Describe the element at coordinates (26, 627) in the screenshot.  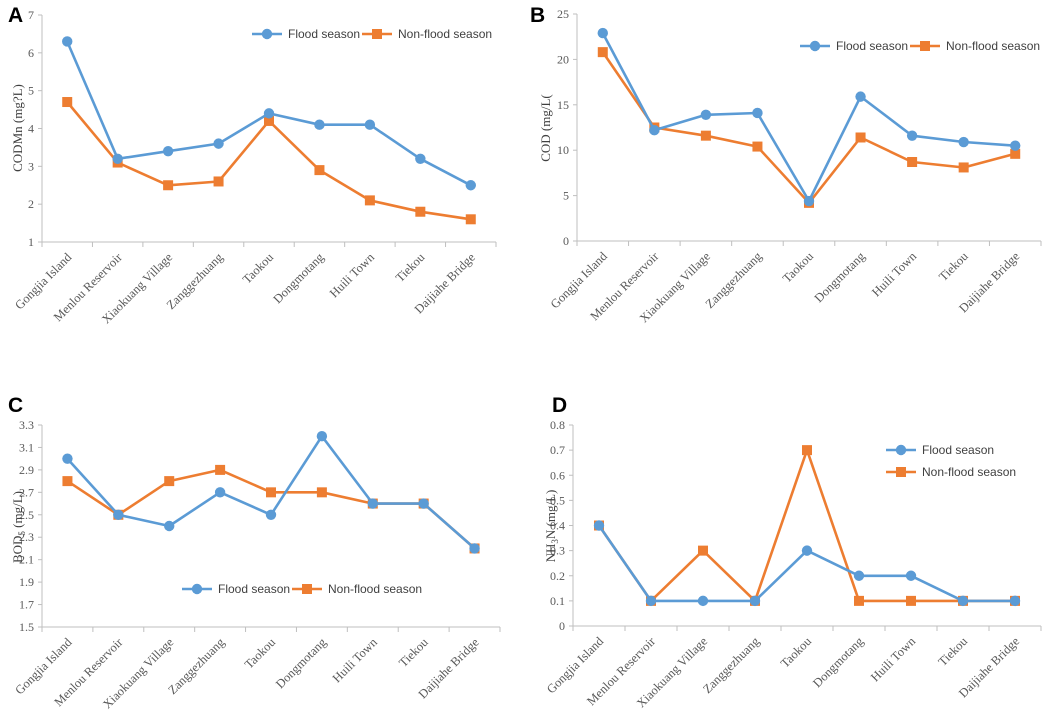
I see `y-tick-label: 1.5` at that location.